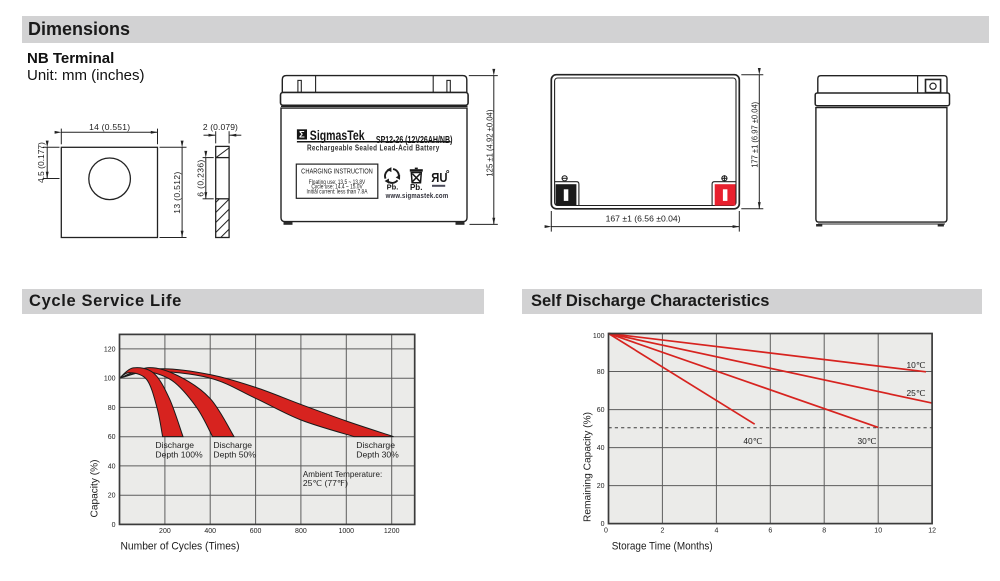  I want to click on svg-text: 6, so click(770, 531).